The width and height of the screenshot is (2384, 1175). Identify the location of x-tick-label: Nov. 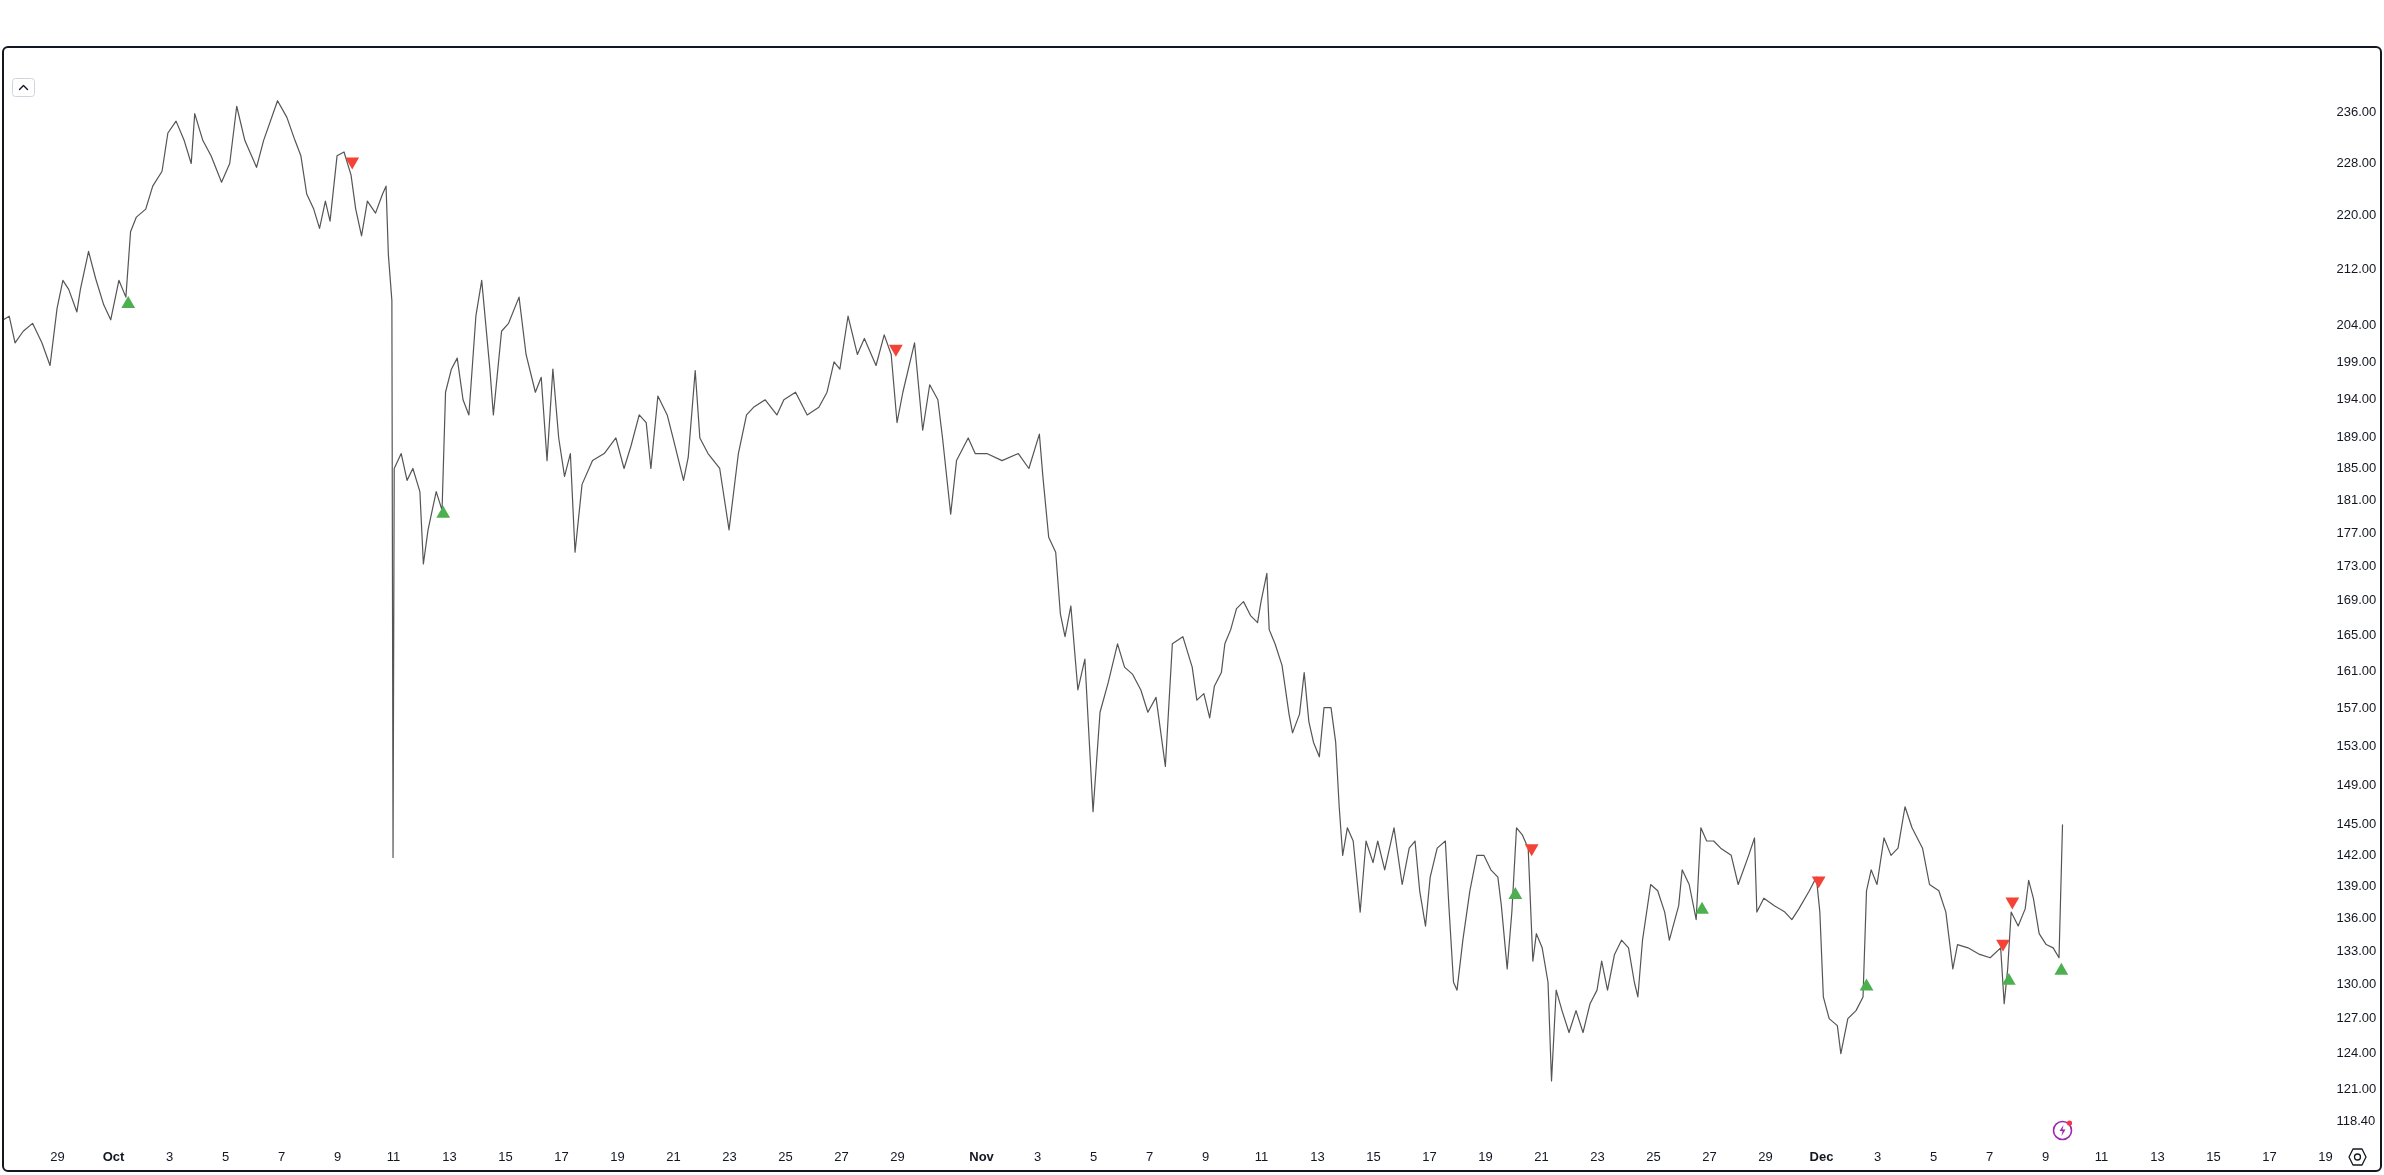
(982, 1156).